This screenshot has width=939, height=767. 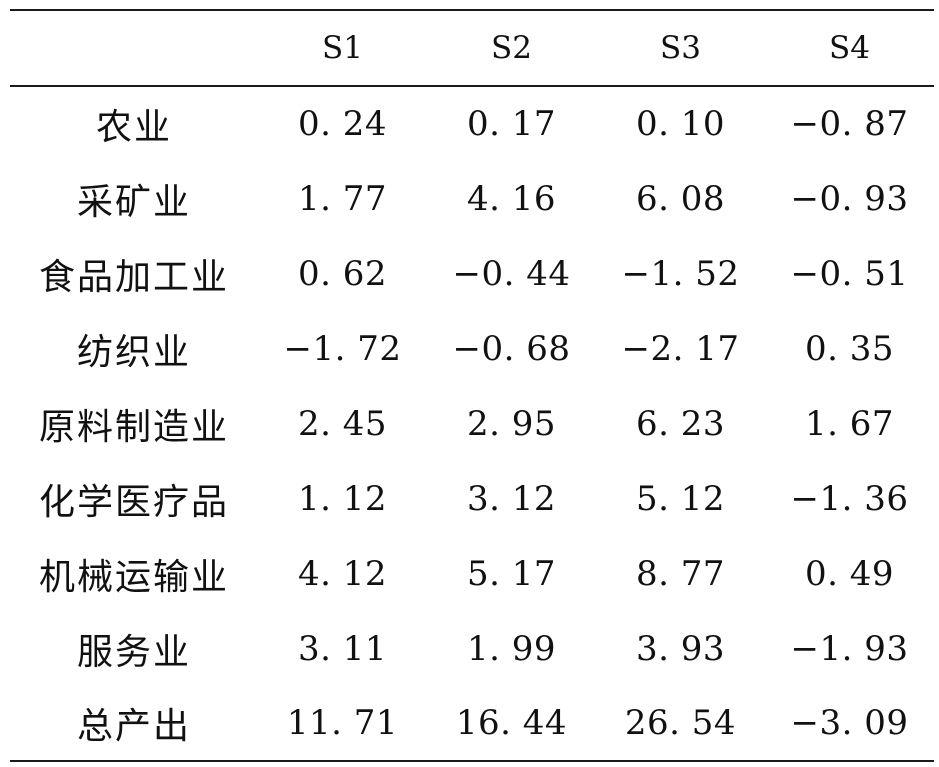 I want to click on header-cell-s3: S3, so click(x=680, y=48).